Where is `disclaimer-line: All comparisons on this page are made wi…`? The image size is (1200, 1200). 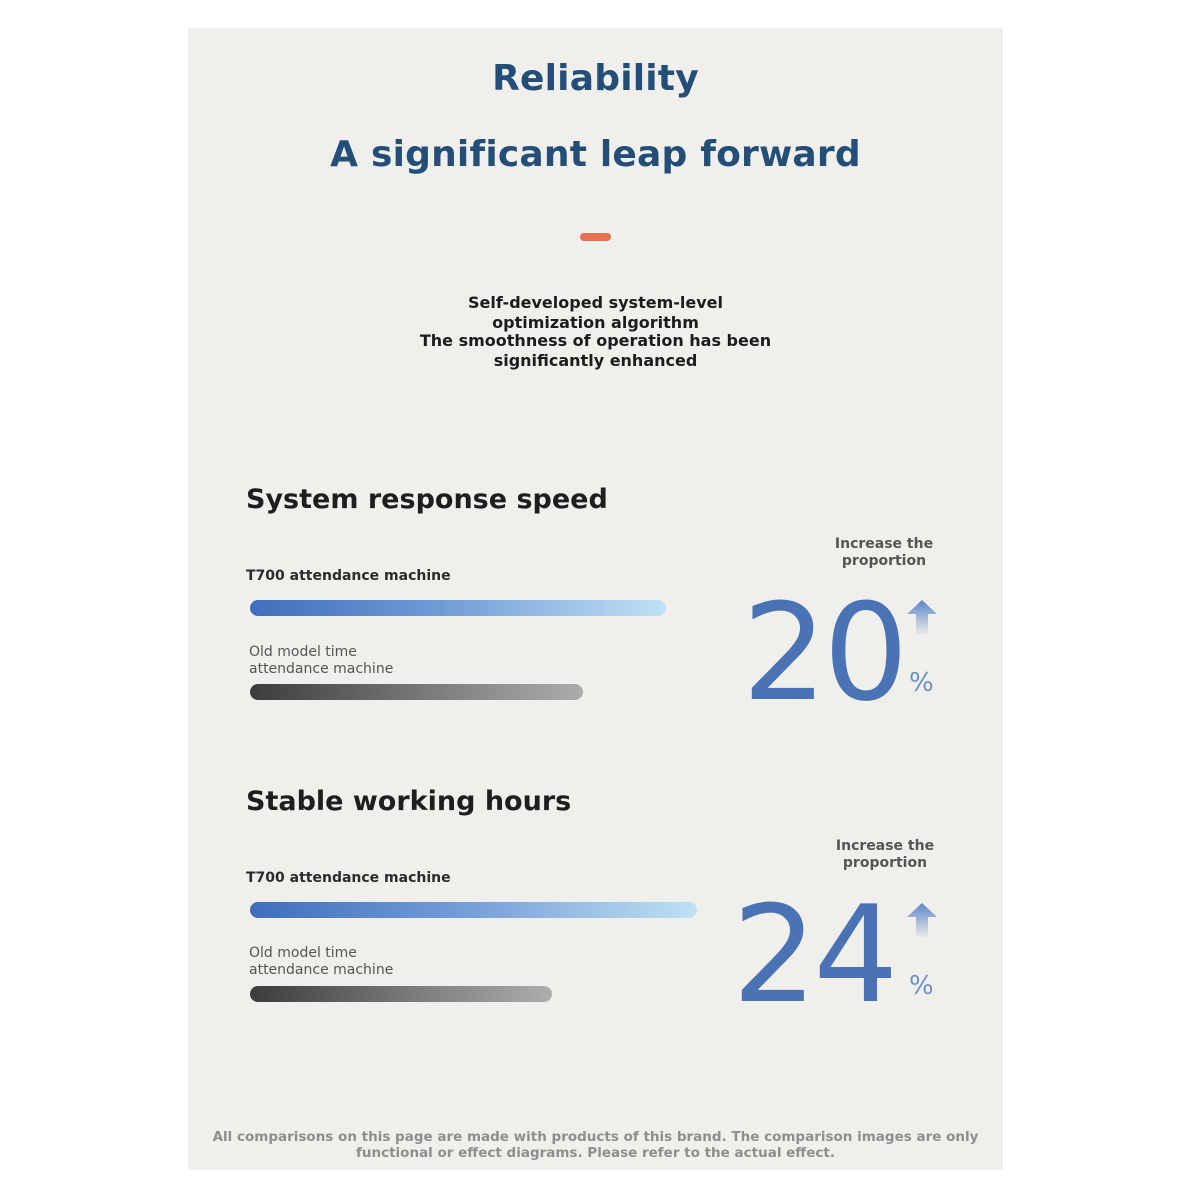
disclaimer-line: All comparisons on this page are made wi… is located at coordinates (595, 1137).